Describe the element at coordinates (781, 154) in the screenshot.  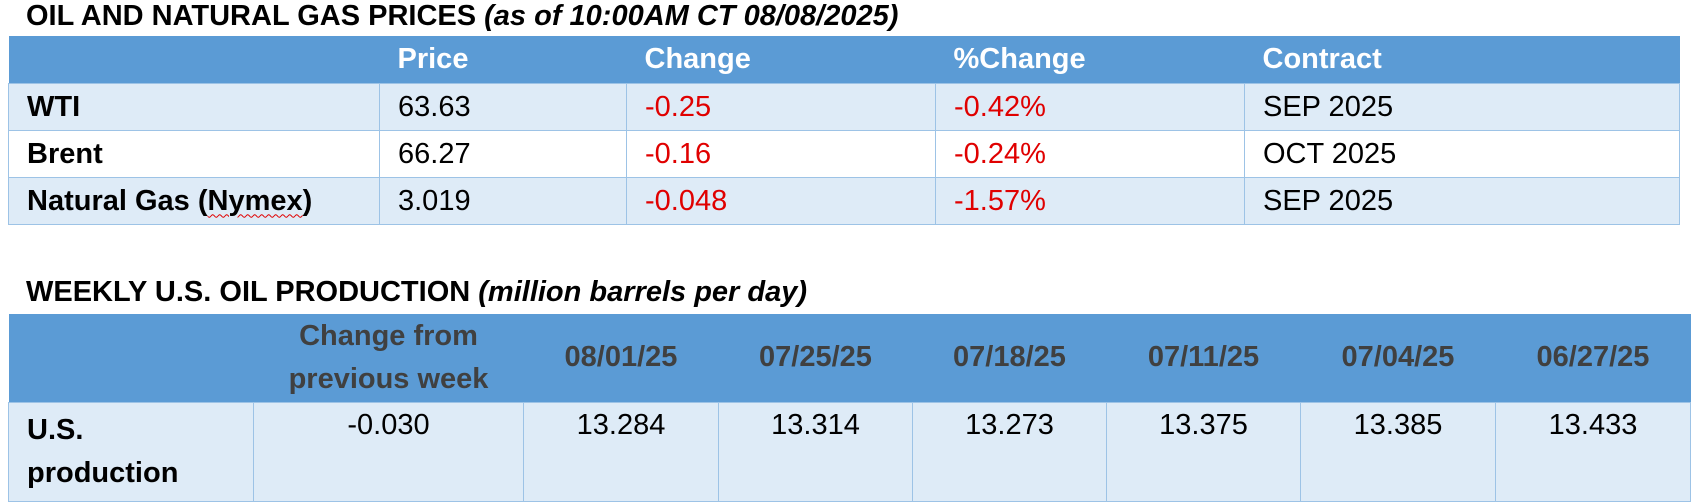
I see `change-cell: -0.16` at that location.